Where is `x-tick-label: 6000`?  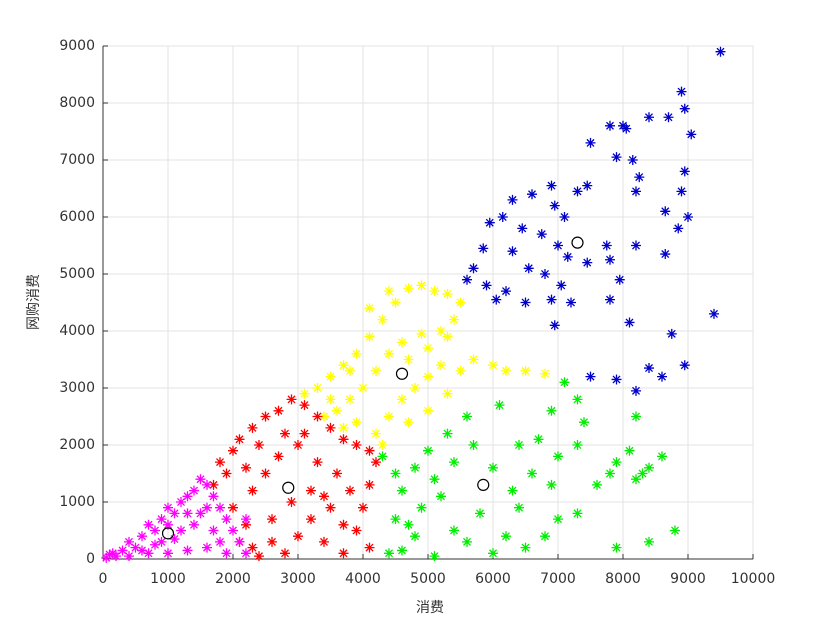 x-tick-label: 6000 is located at coordinates (493, 579).